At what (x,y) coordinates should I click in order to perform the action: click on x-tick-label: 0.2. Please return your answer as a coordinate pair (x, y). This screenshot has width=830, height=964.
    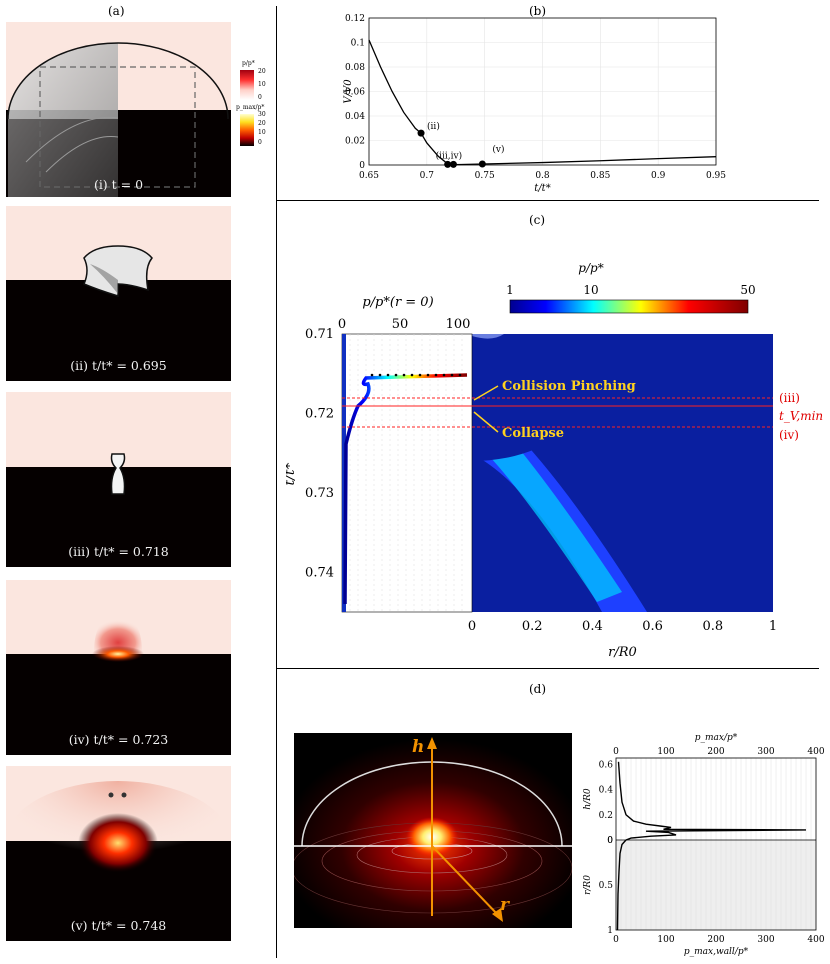
    Looking at the image, I should click on (532, 626).